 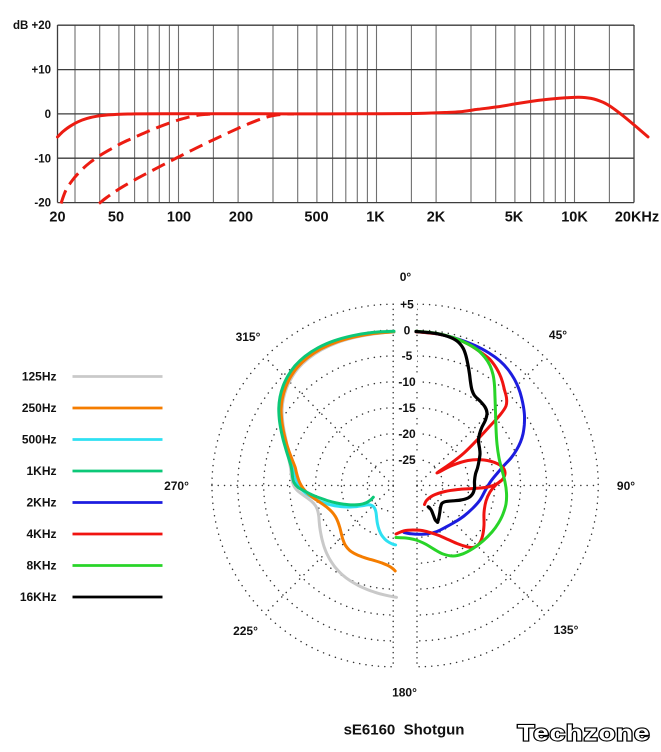 What do you see at coordinates (245, 631) in the screenshot?
I see `svg-text: 225°` at bounding box center [245, 631].